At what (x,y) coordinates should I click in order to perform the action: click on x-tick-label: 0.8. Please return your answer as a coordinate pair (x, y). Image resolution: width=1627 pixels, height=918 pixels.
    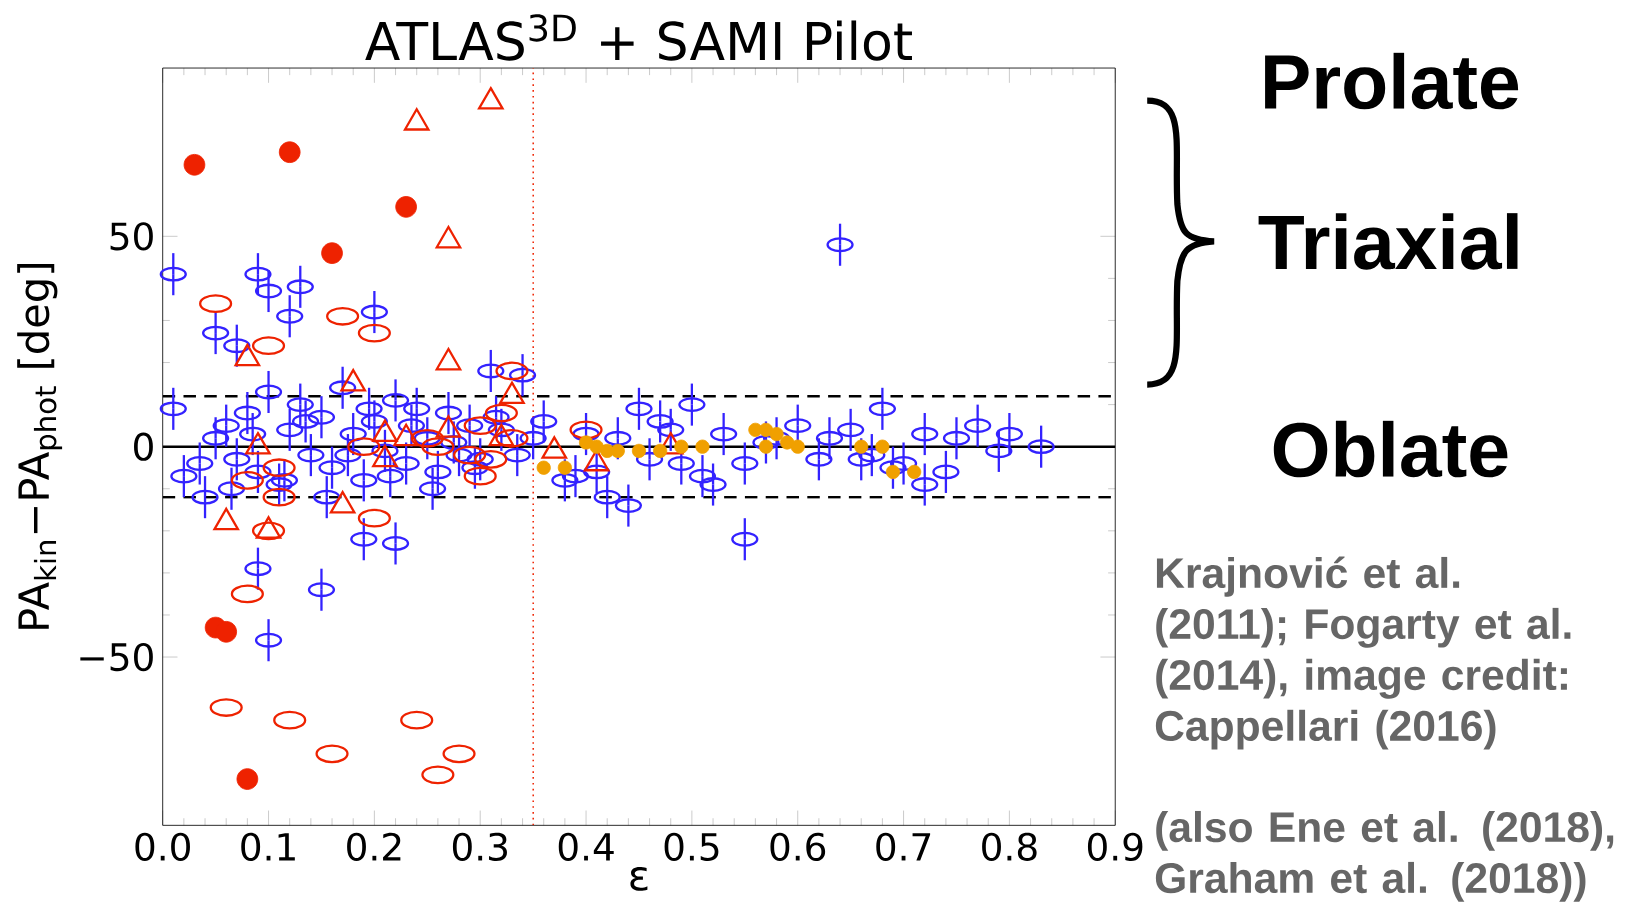
    Looking at the image, I should click on (1009, 846).